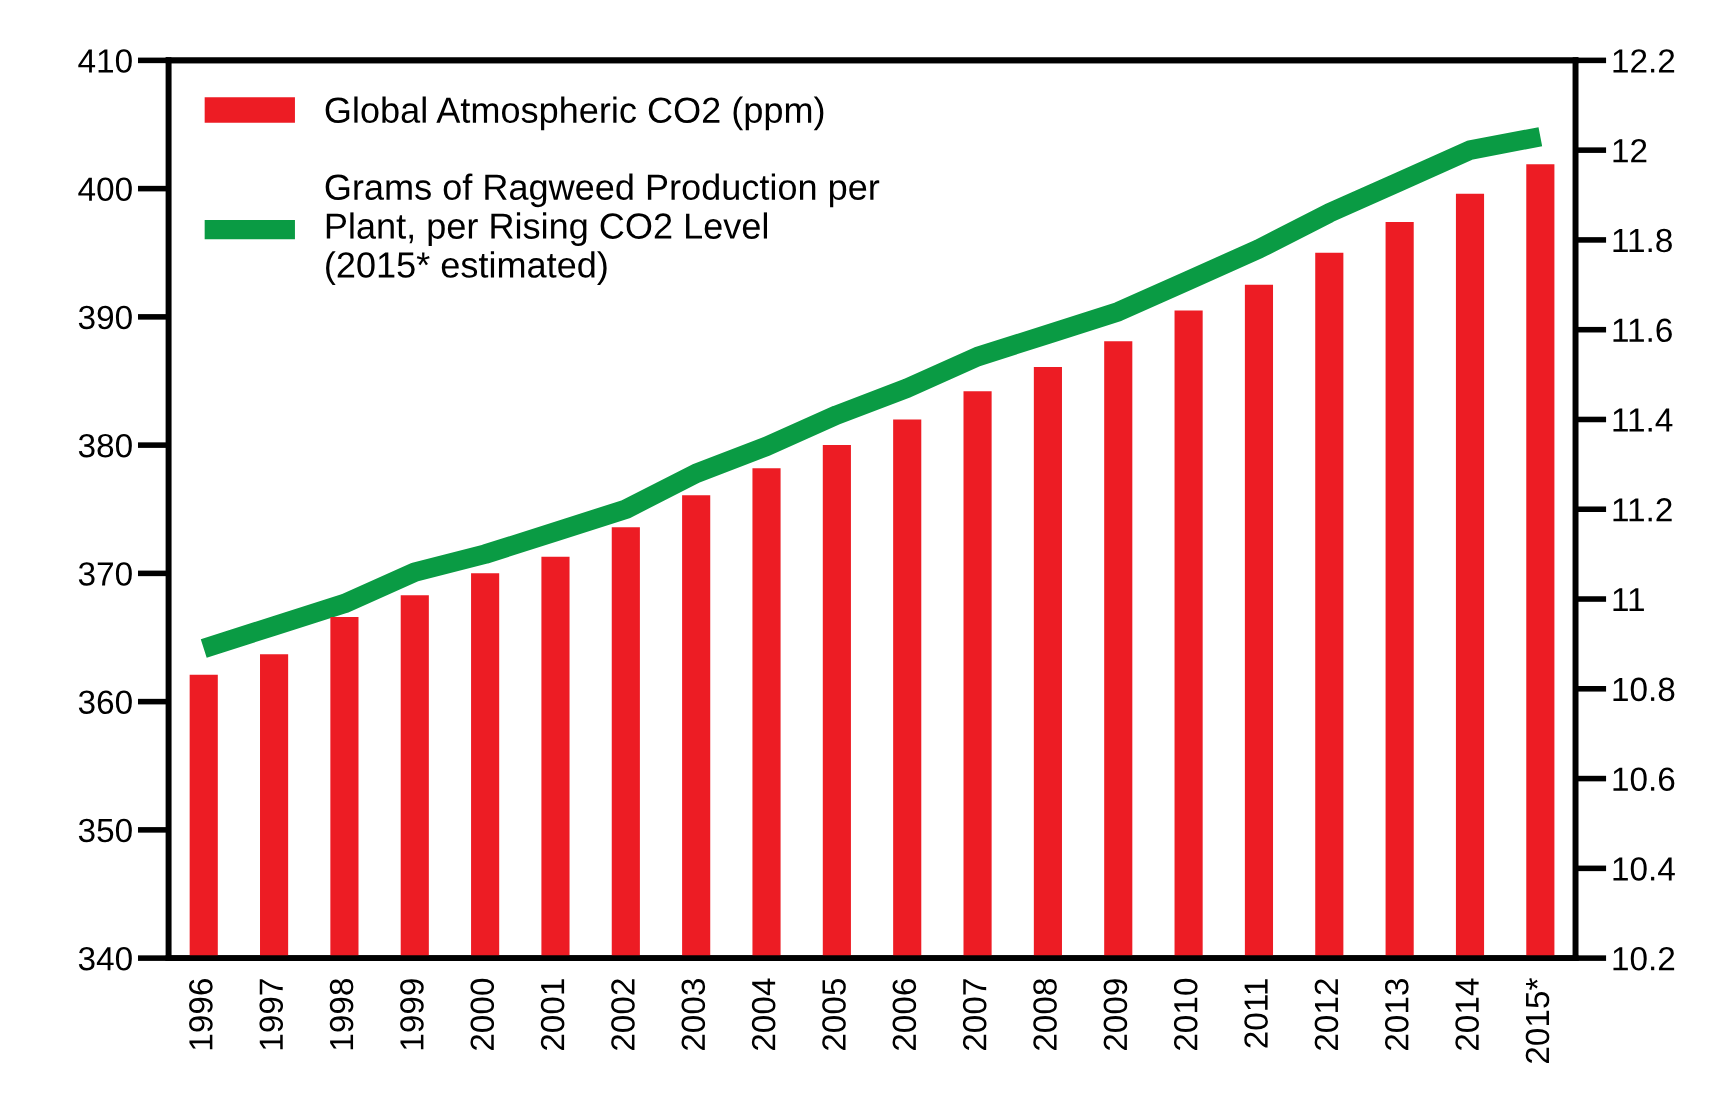 This screenshot has height=1118, width=1720. Describe the element at coordinates (1642, 510) in the screenshot. I see `y2-tick-label: 11.2` at that location.